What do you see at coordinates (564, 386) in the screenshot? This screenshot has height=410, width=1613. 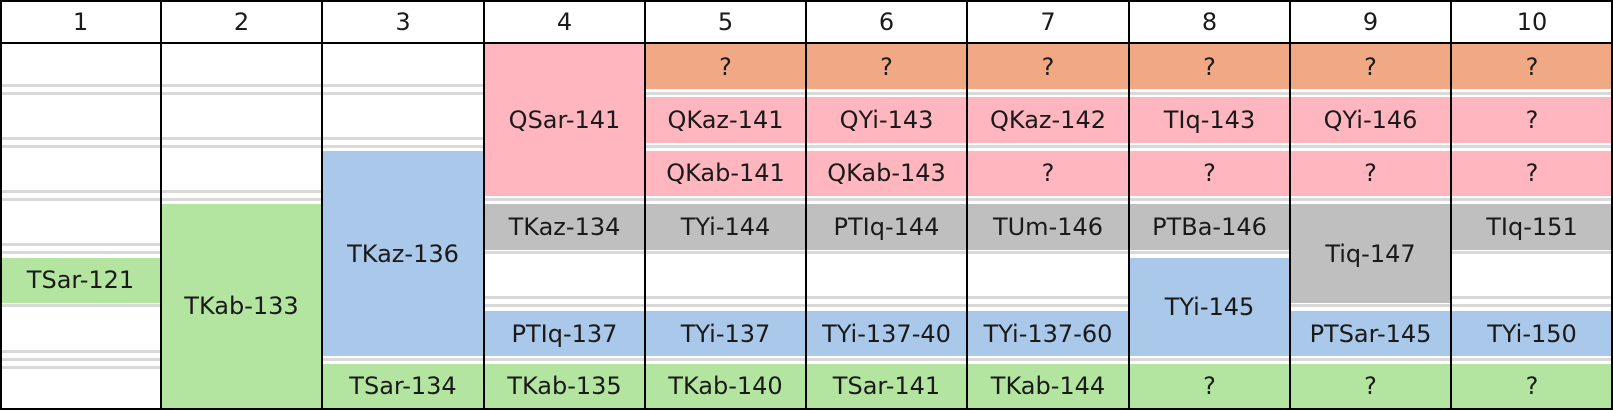 I see `table-cell: TKab-135` at bounding box center [564, 386].